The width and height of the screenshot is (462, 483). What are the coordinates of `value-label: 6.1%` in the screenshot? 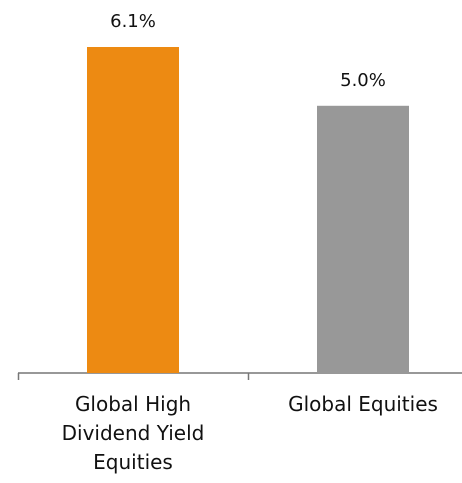 It's located at (133, 21).